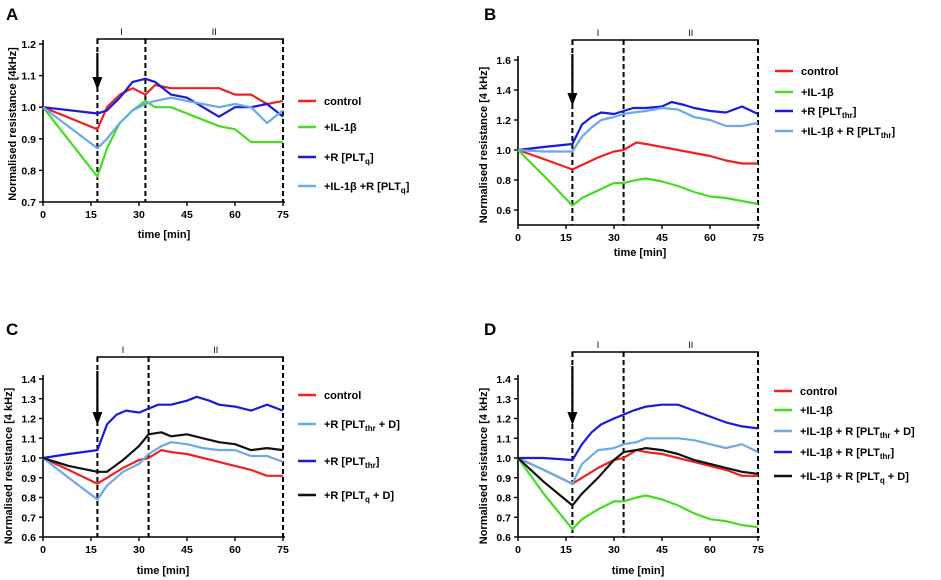  What do you see at coordinates (362, 426) in the screenshot?
I see `legend-label: +R [PLTthr + D]` at bounding box center [362, 426].